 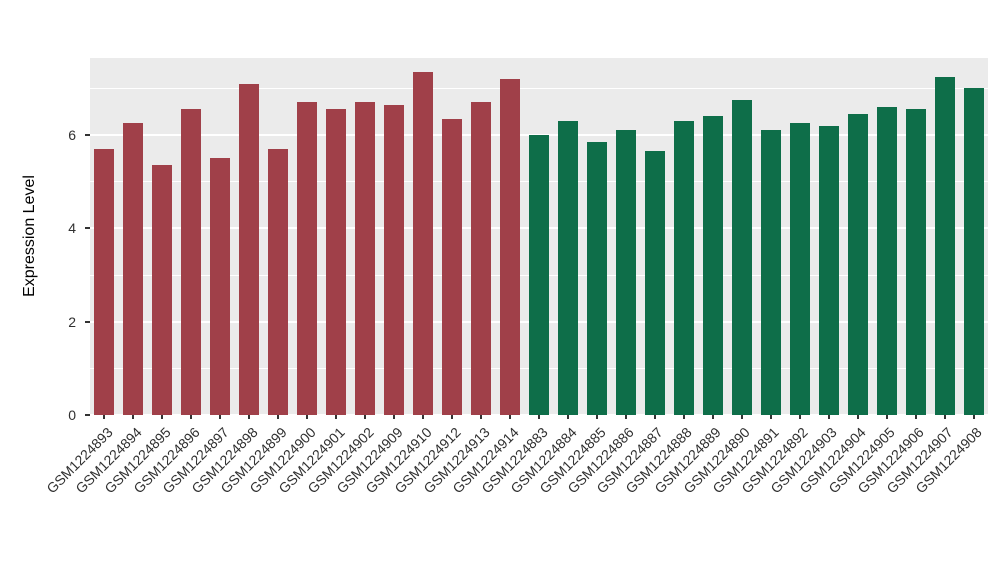 What do you see at coordinates (340, 460) in the screenshot?
I see `x-tick-label: GSM1224902` at bounding box center [340, 460].